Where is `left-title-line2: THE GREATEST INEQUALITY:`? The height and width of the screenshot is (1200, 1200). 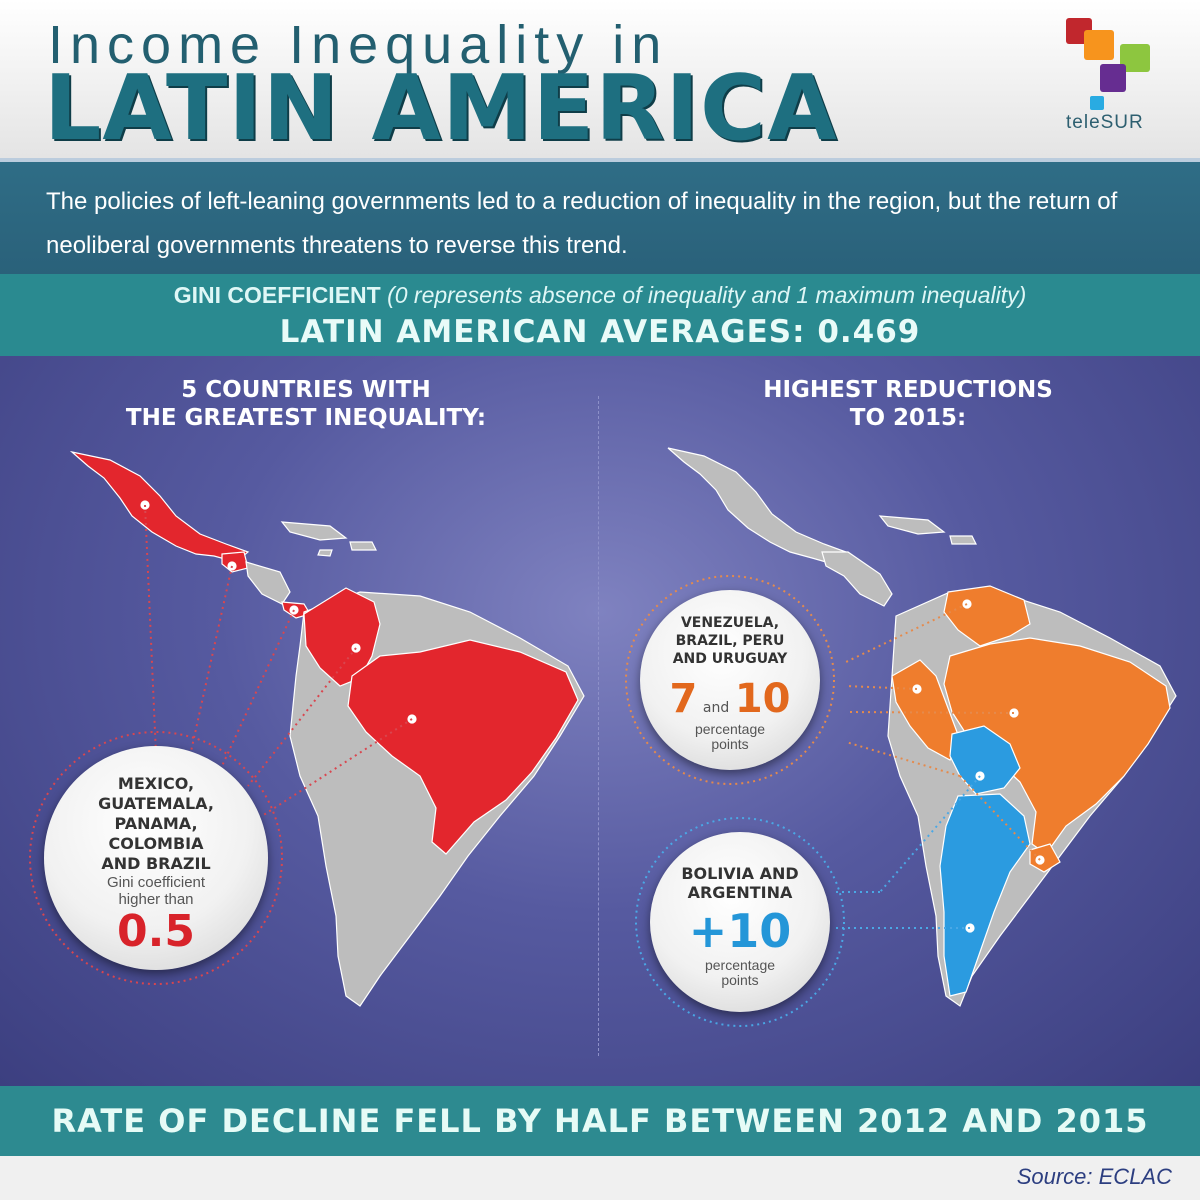 left-title-line2: THE GREATEST INEQUALITY: is located at coordinates (306, 418).